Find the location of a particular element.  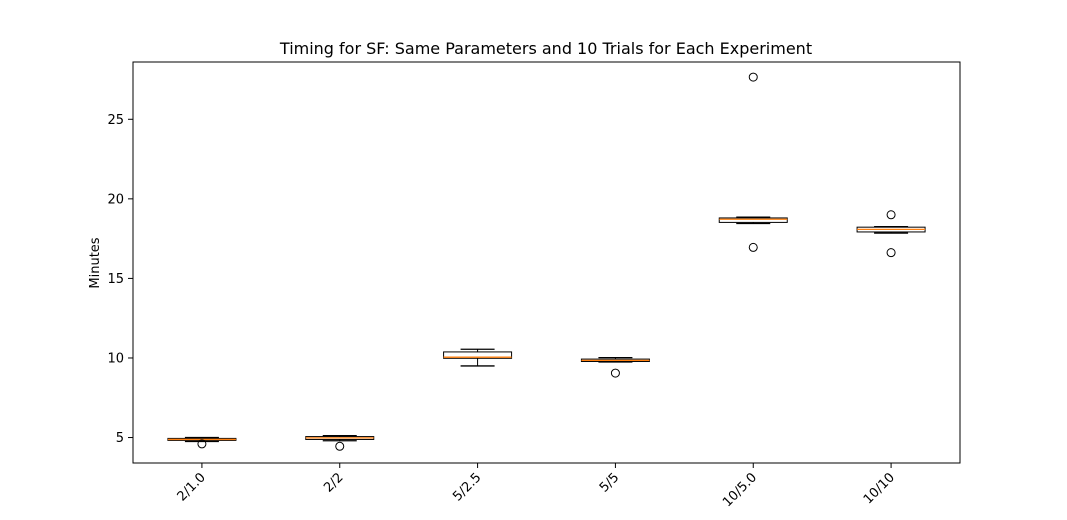

x-tick-label: 5/2.5 is located at coordinates (467, 487).